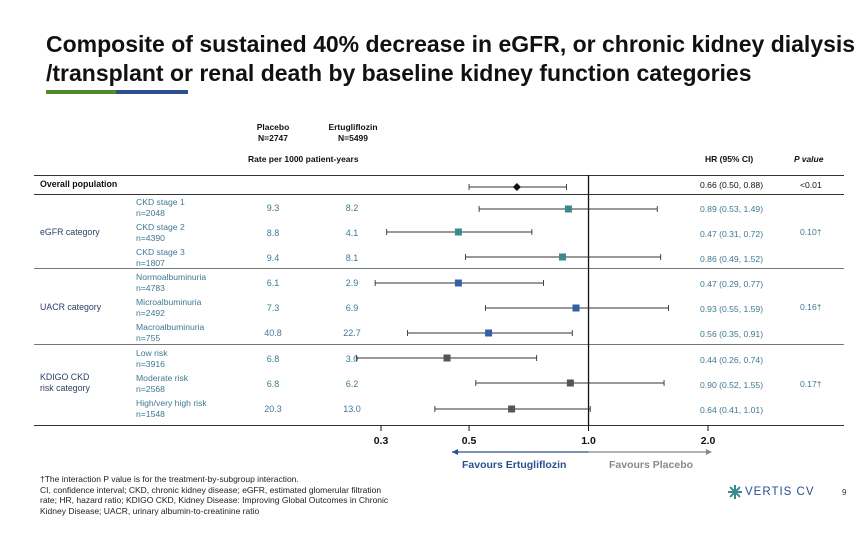 The image size is (864, 544). Describe the element at coordinates (708, 441) in the screenshot. I see `axis-tick-label: 2.0` at that location.